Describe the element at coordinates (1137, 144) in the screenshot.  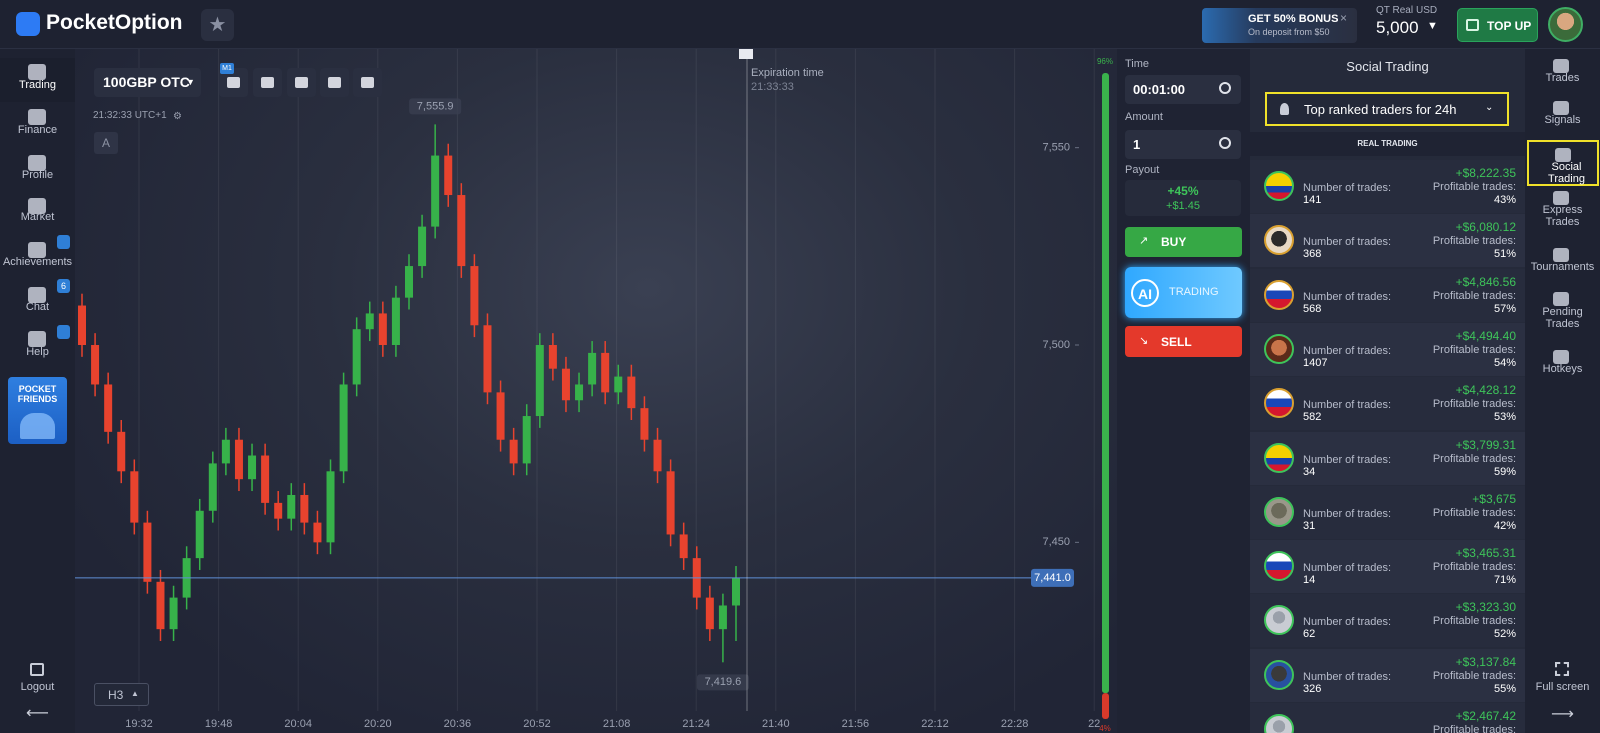
I see `amount-value: 1` at that location.